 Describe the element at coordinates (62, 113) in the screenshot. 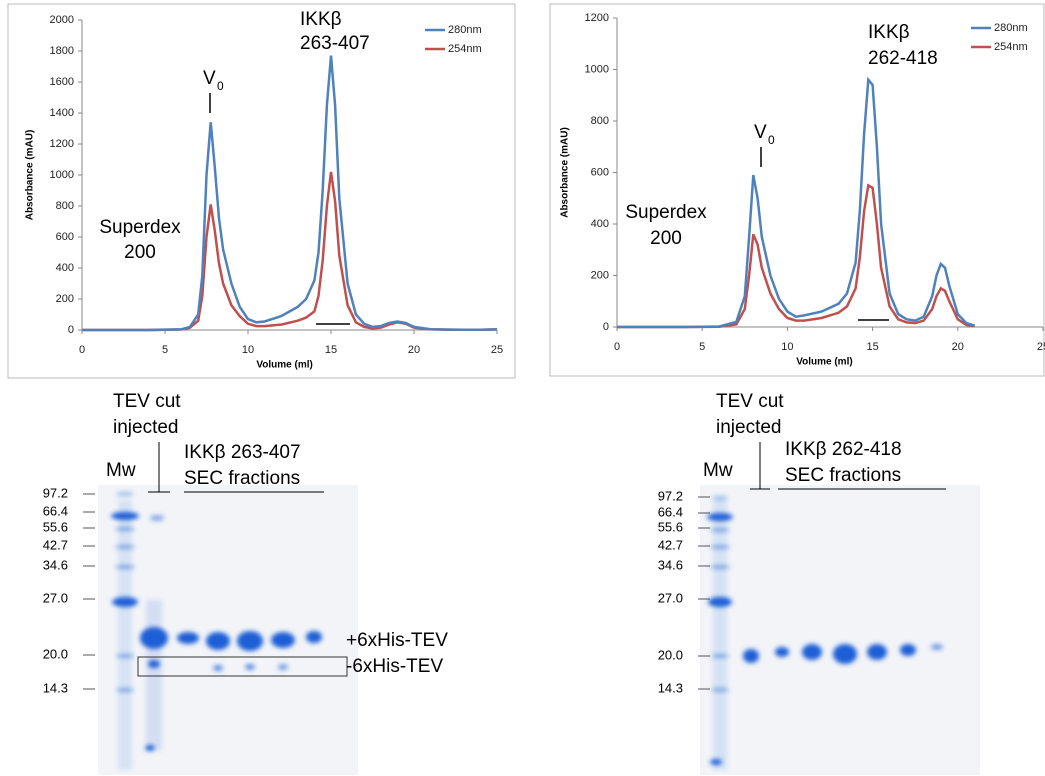

I see `y-tick-label: 1400` at that location.